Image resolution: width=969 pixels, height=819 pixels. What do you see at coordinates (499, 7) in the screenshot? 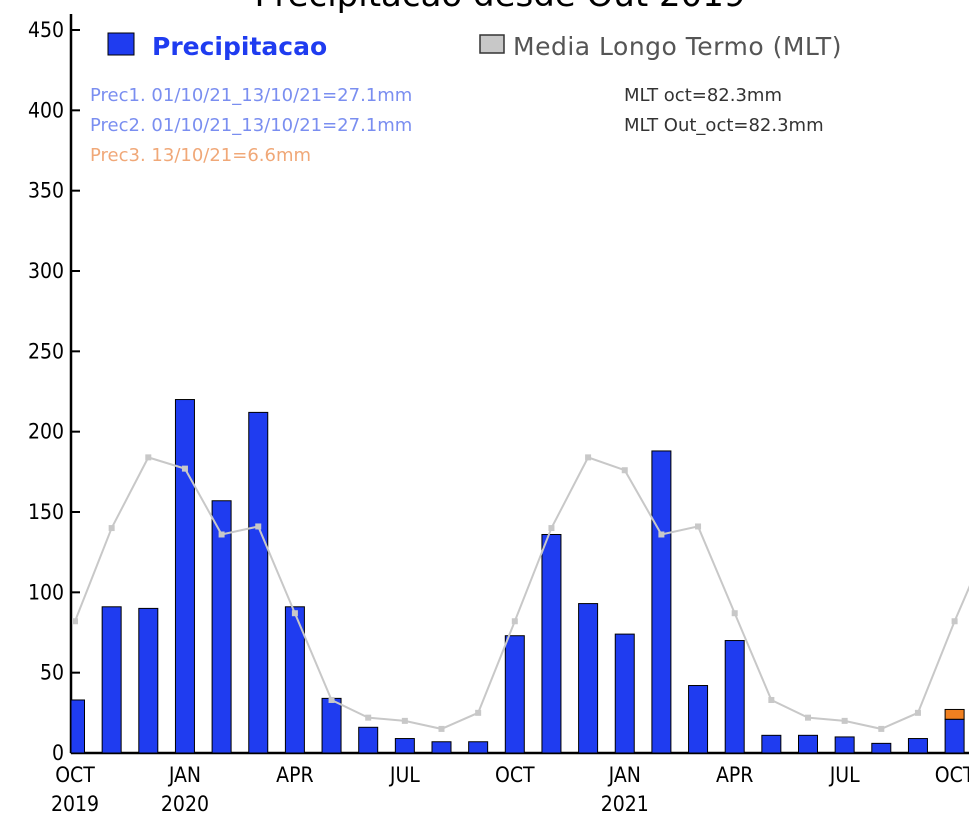
I see `chart-title: Precipitacao desde Out 2019` at bounding box center [499, 7].